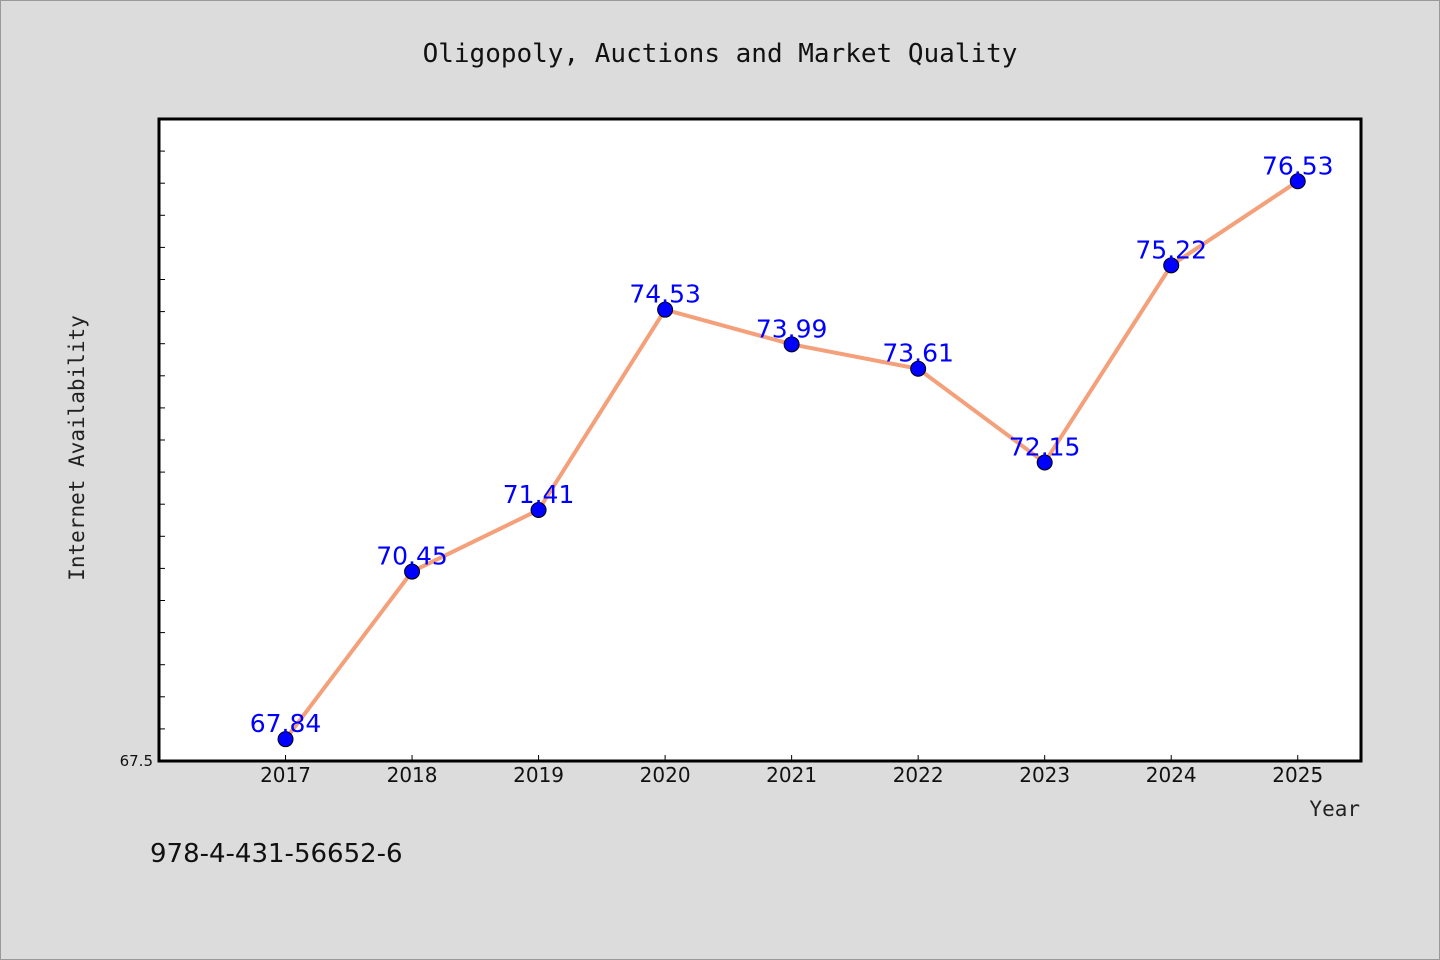 This screenshot has height=960, width=1440. I want to click on data-label: 67.84, so click(286, 723).